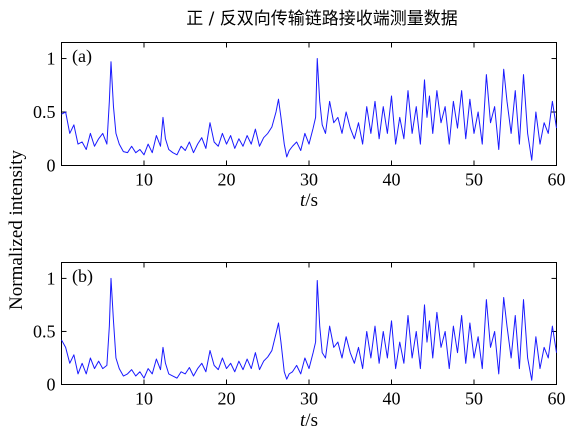 The width and height of the screenshot is (568, 432). I want to click on x-axis-label-var-b: t, so click(303, 420).